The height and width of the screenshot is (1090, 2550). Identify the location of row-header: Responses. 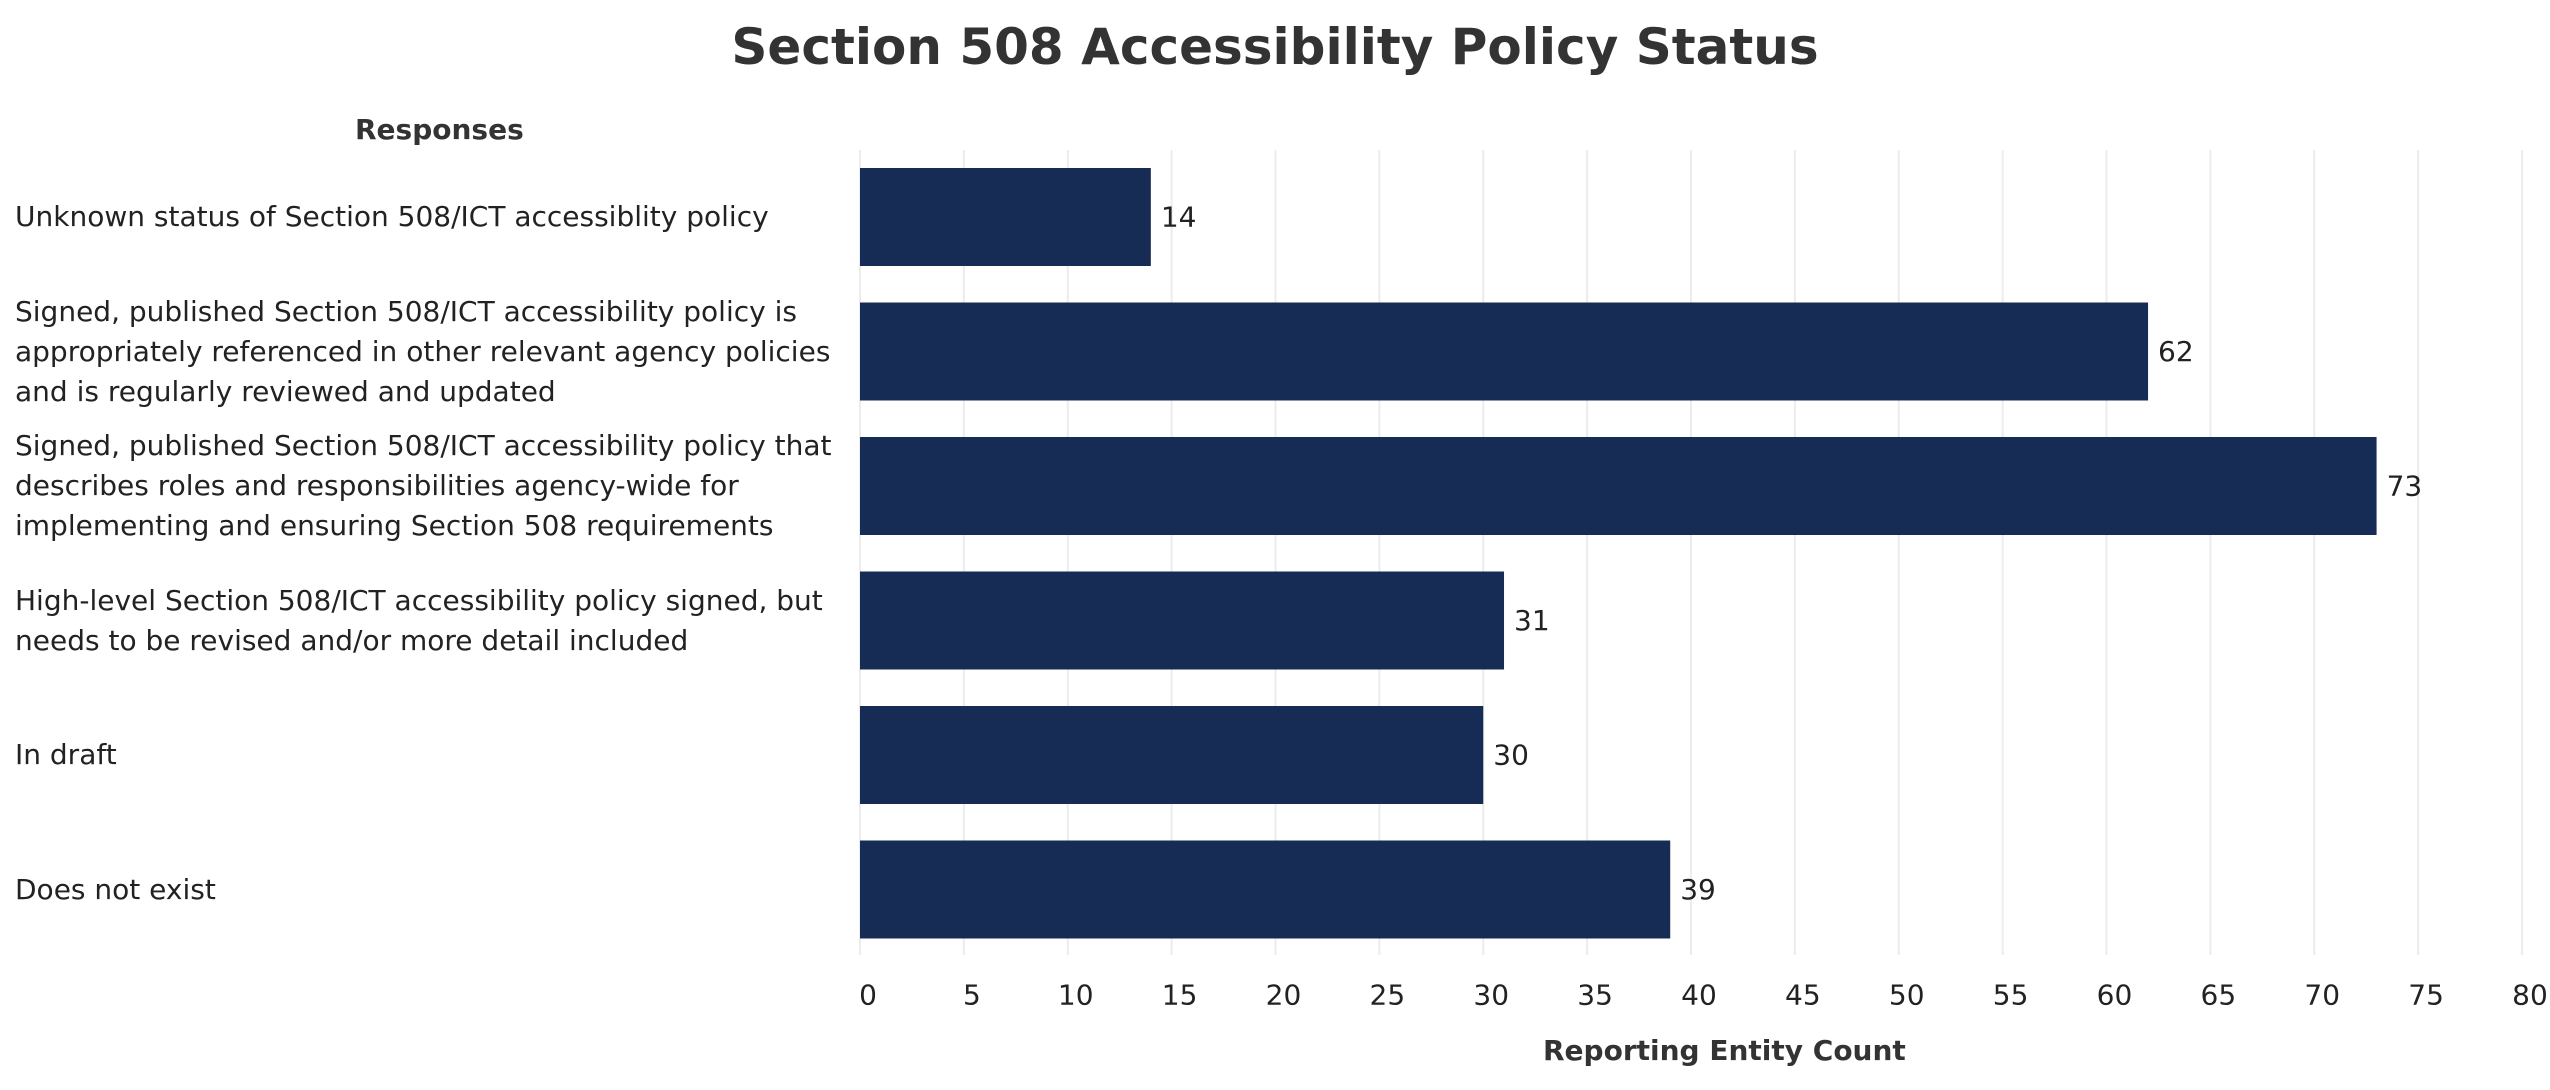
(439, 129).